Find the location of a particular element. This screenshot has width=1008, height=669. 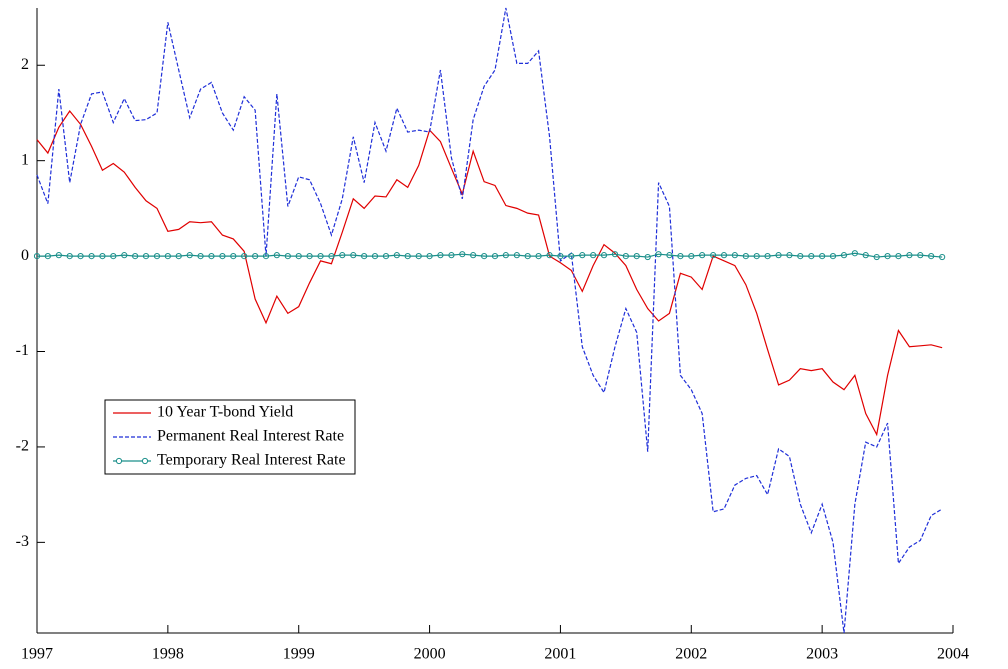

legend-label: Temporary Real Interest Rate is located at coordinates (251, 460).